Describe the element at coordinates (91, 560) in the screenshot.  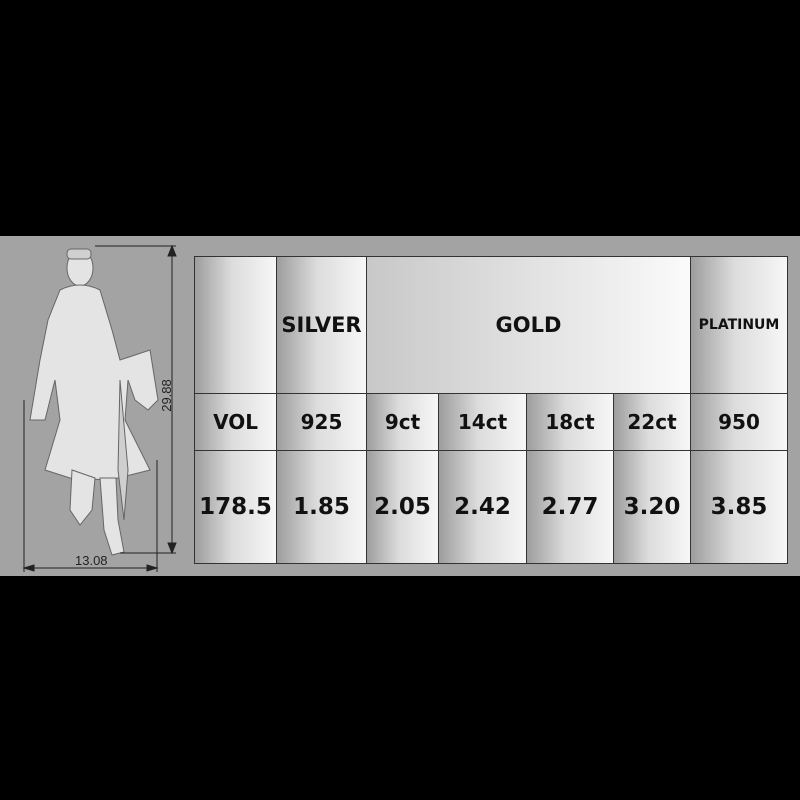
I see `width-dimension-label: 13.08` at that location.